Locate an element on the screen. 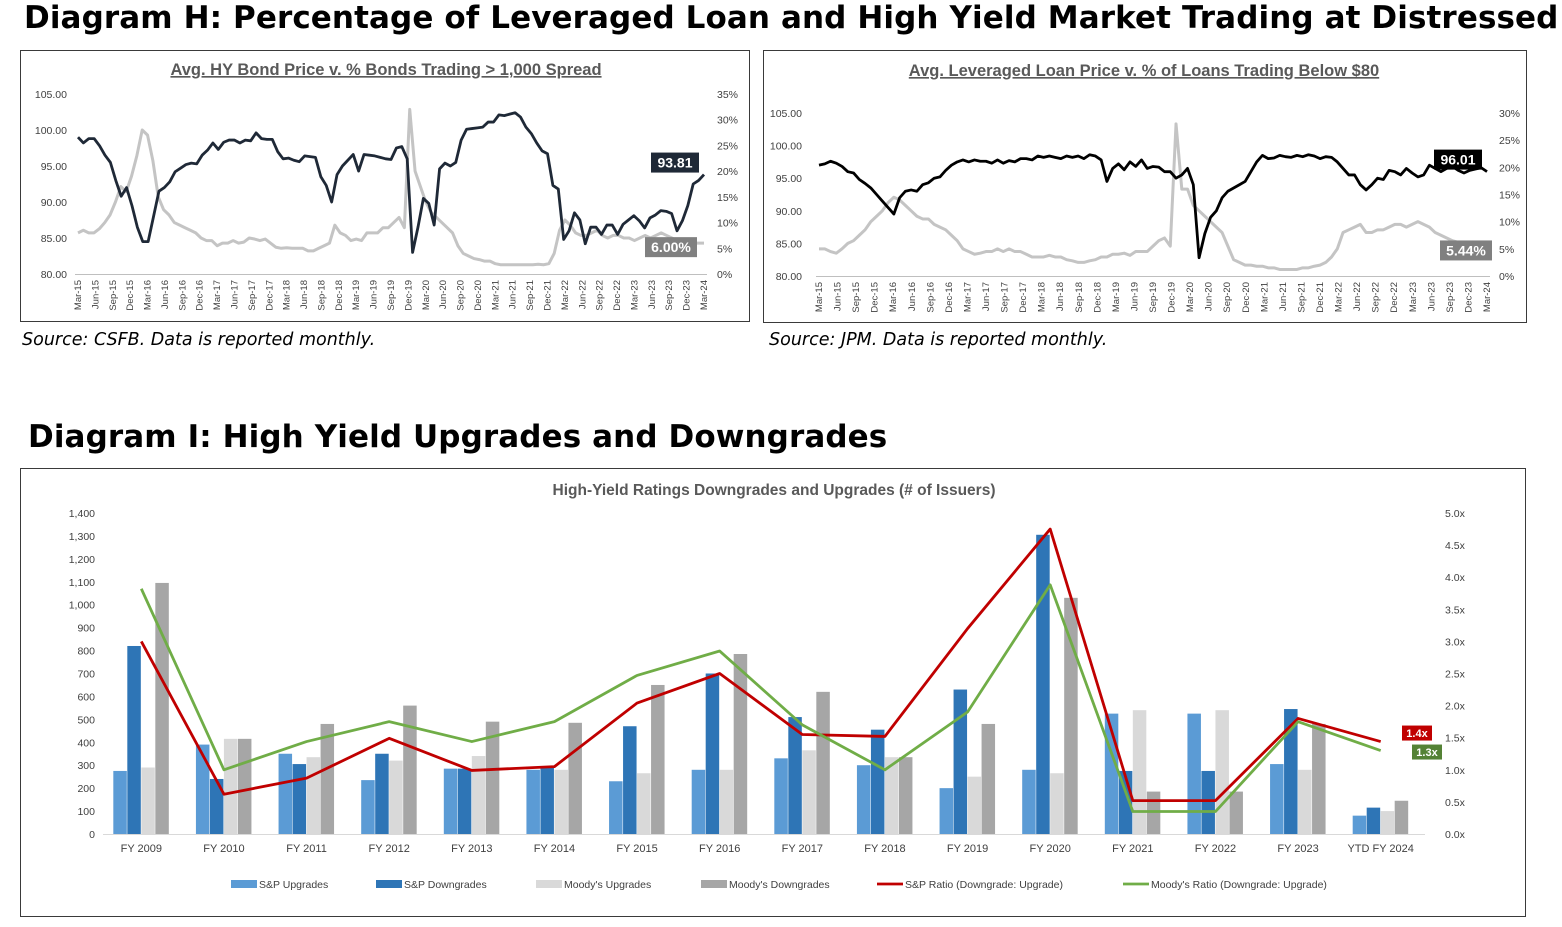  lev-loan-x-tick-label: Dec-20 is located at coordinates (1246, 297).